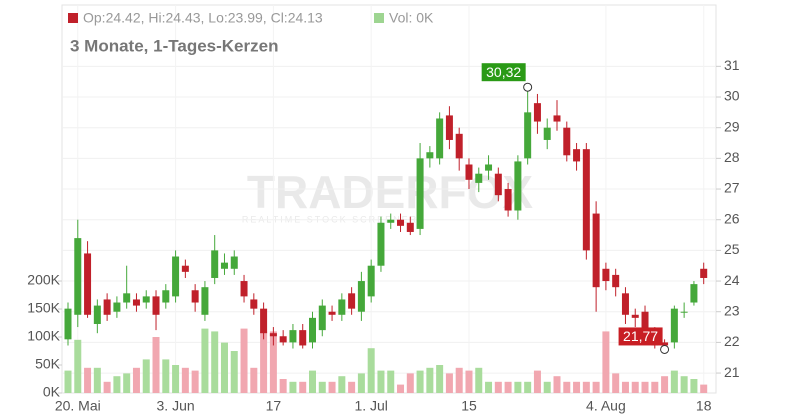  What do you see at coordinates (732, 372) in the screenshot?
I see `y-tick-label: 21` at bounding box center [732, 372].